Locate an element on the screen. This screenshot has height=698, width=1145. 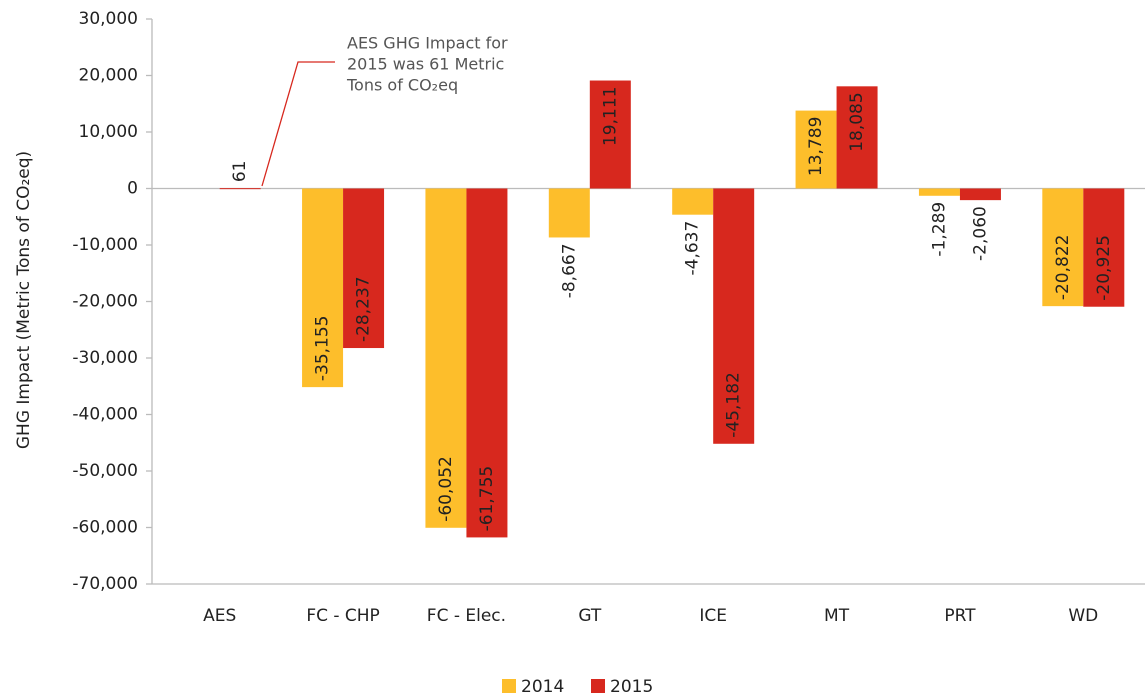
data-label: -60,052 is located at coordinates (446, 489).